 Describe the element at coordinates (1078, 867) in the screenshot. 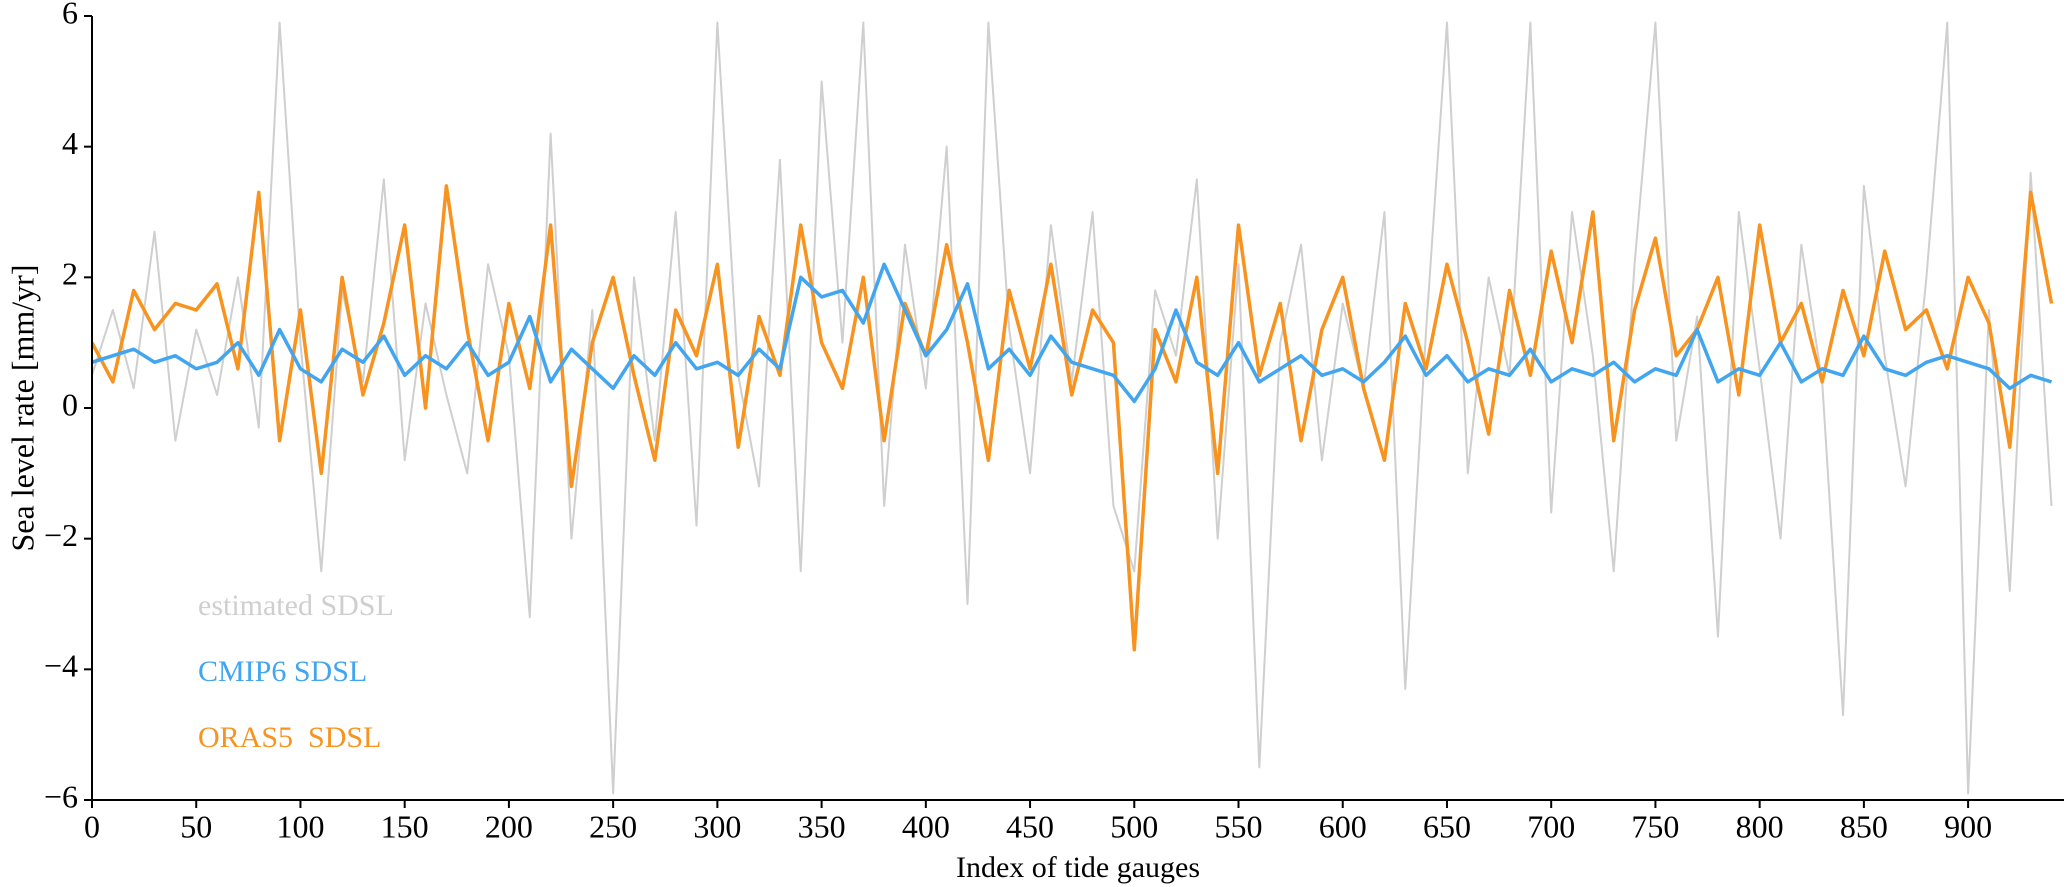

I see `x-axis-label: Index of tide gauges` at that location.